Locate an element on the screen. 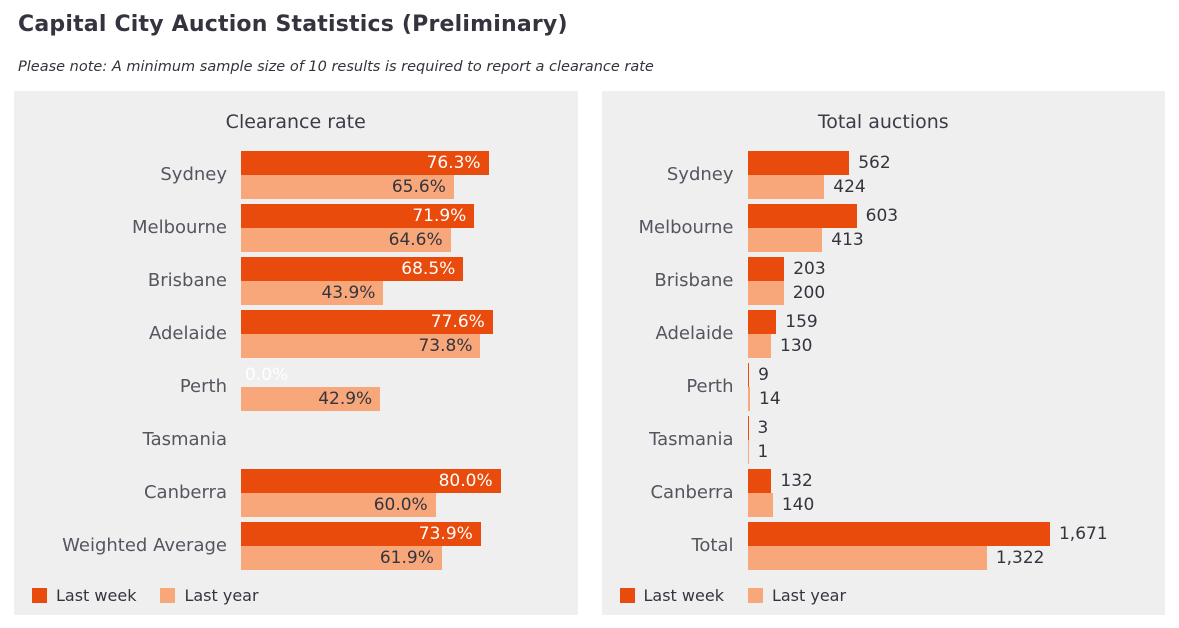 This screenshot has height=628, width=1179. chart-row-brisbane: Brisbane 68.5% 43.9% is located at coordinates (296, 281).